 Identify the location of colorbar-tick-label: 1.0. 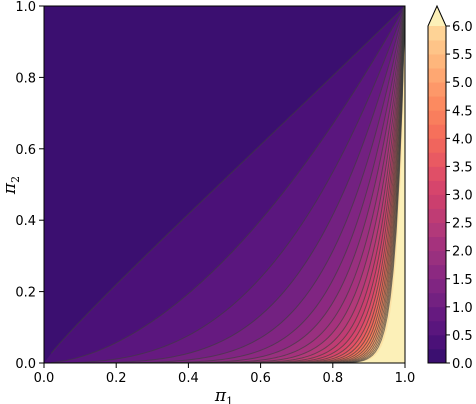
(462, 308).